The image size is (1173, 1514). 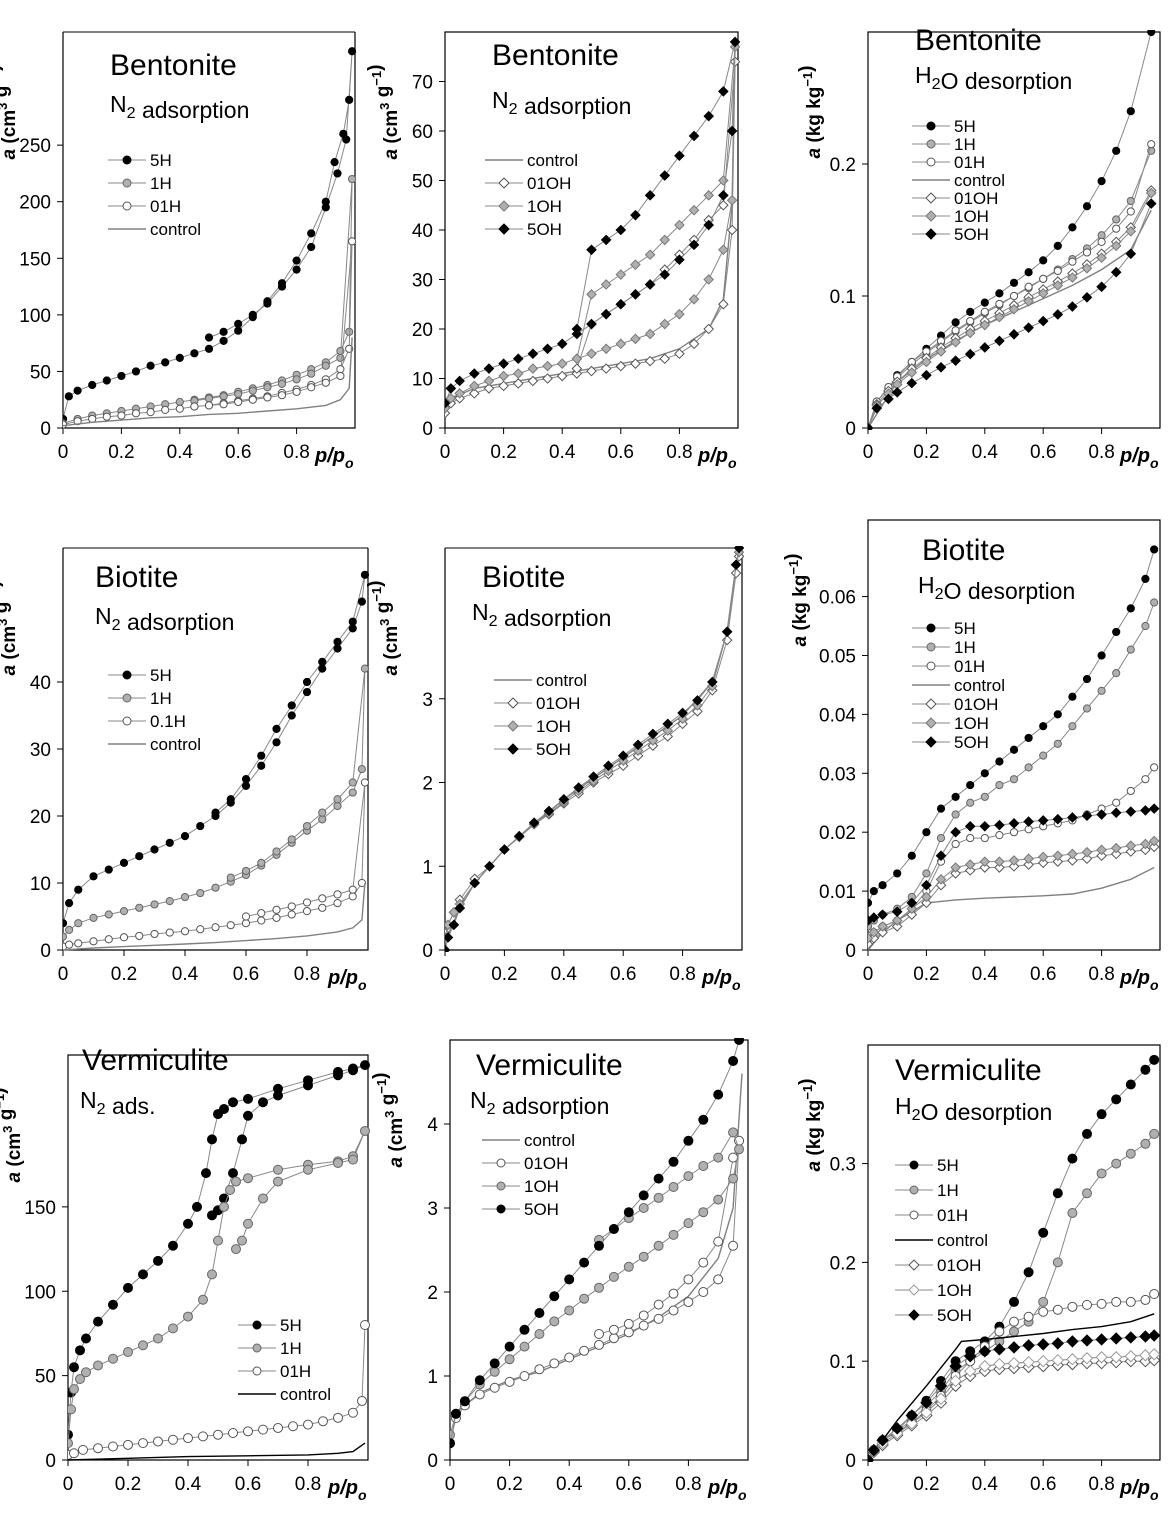 I want to click on legend-label: control, so click(x=979, y=180).